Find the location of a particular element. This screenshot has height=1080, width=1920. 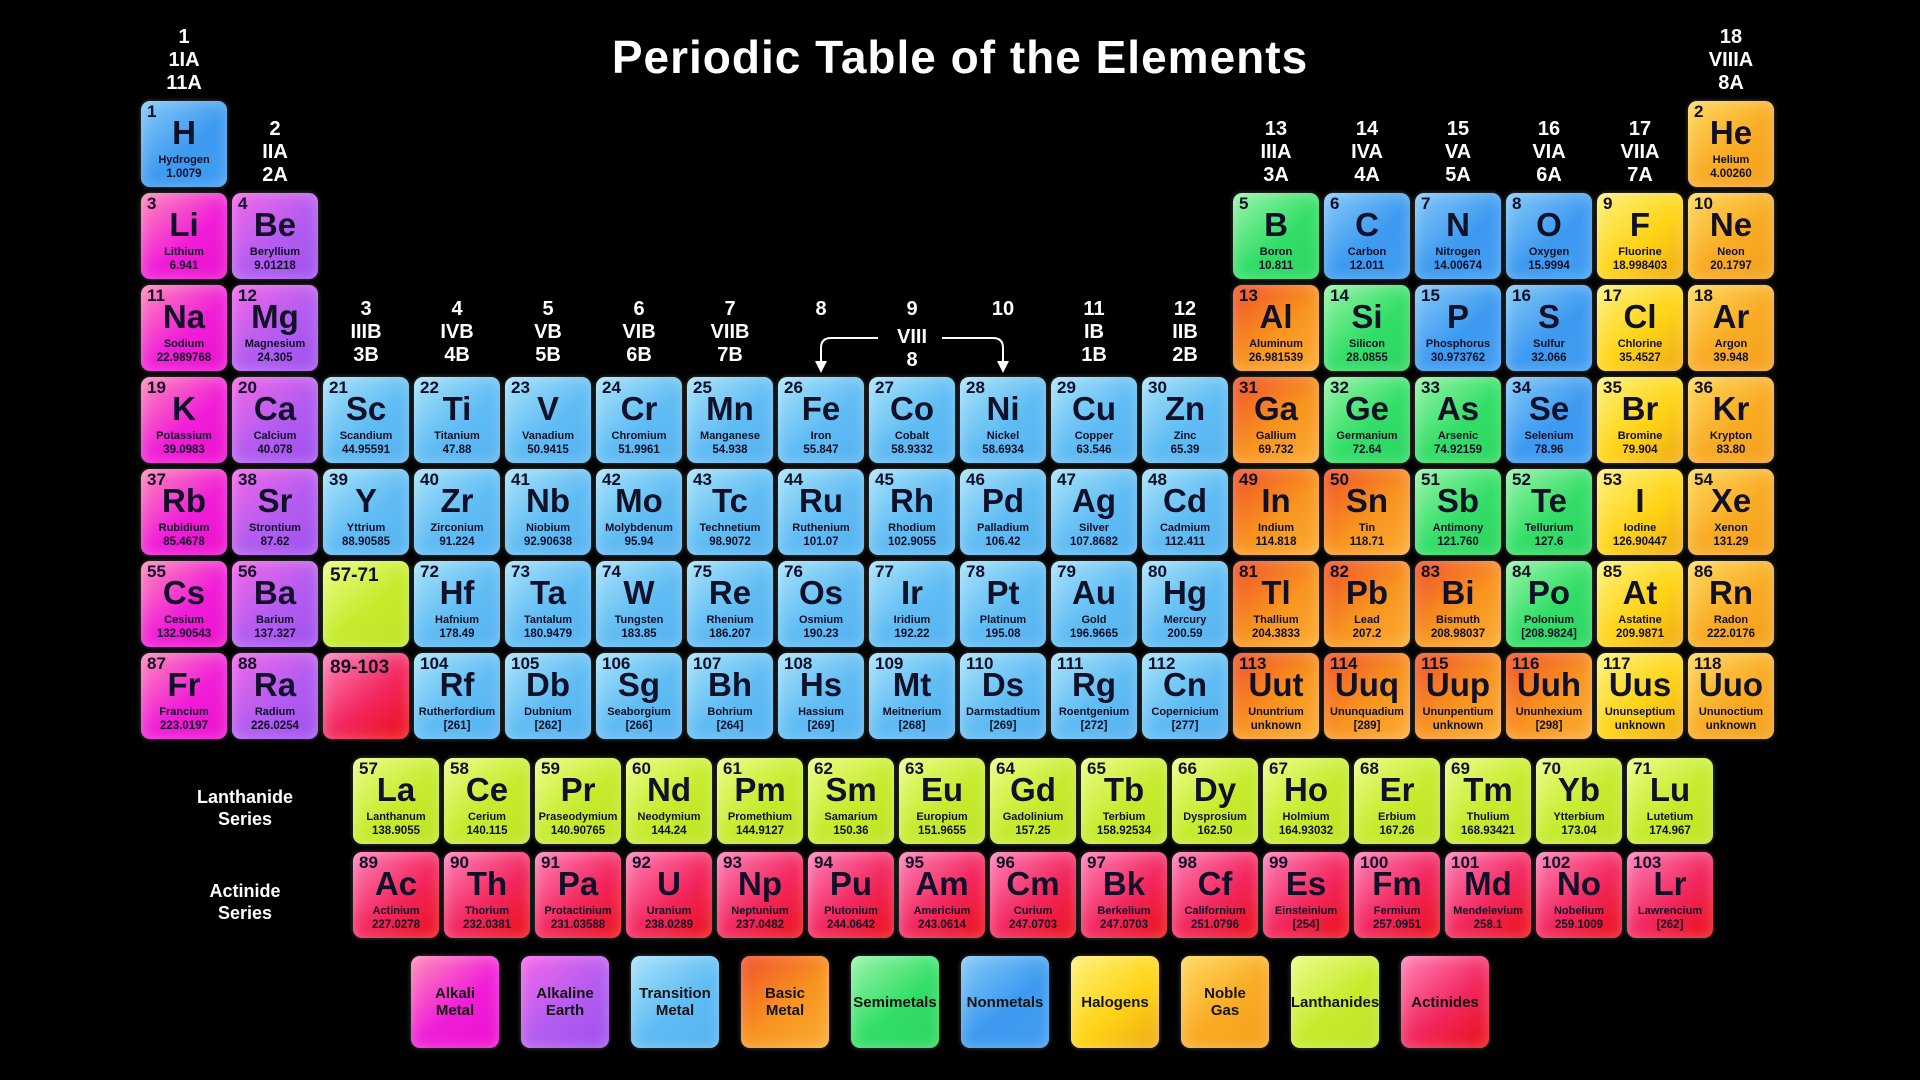

series-placeholder-57-71: 57-71 is located at coordinates (366, 604).